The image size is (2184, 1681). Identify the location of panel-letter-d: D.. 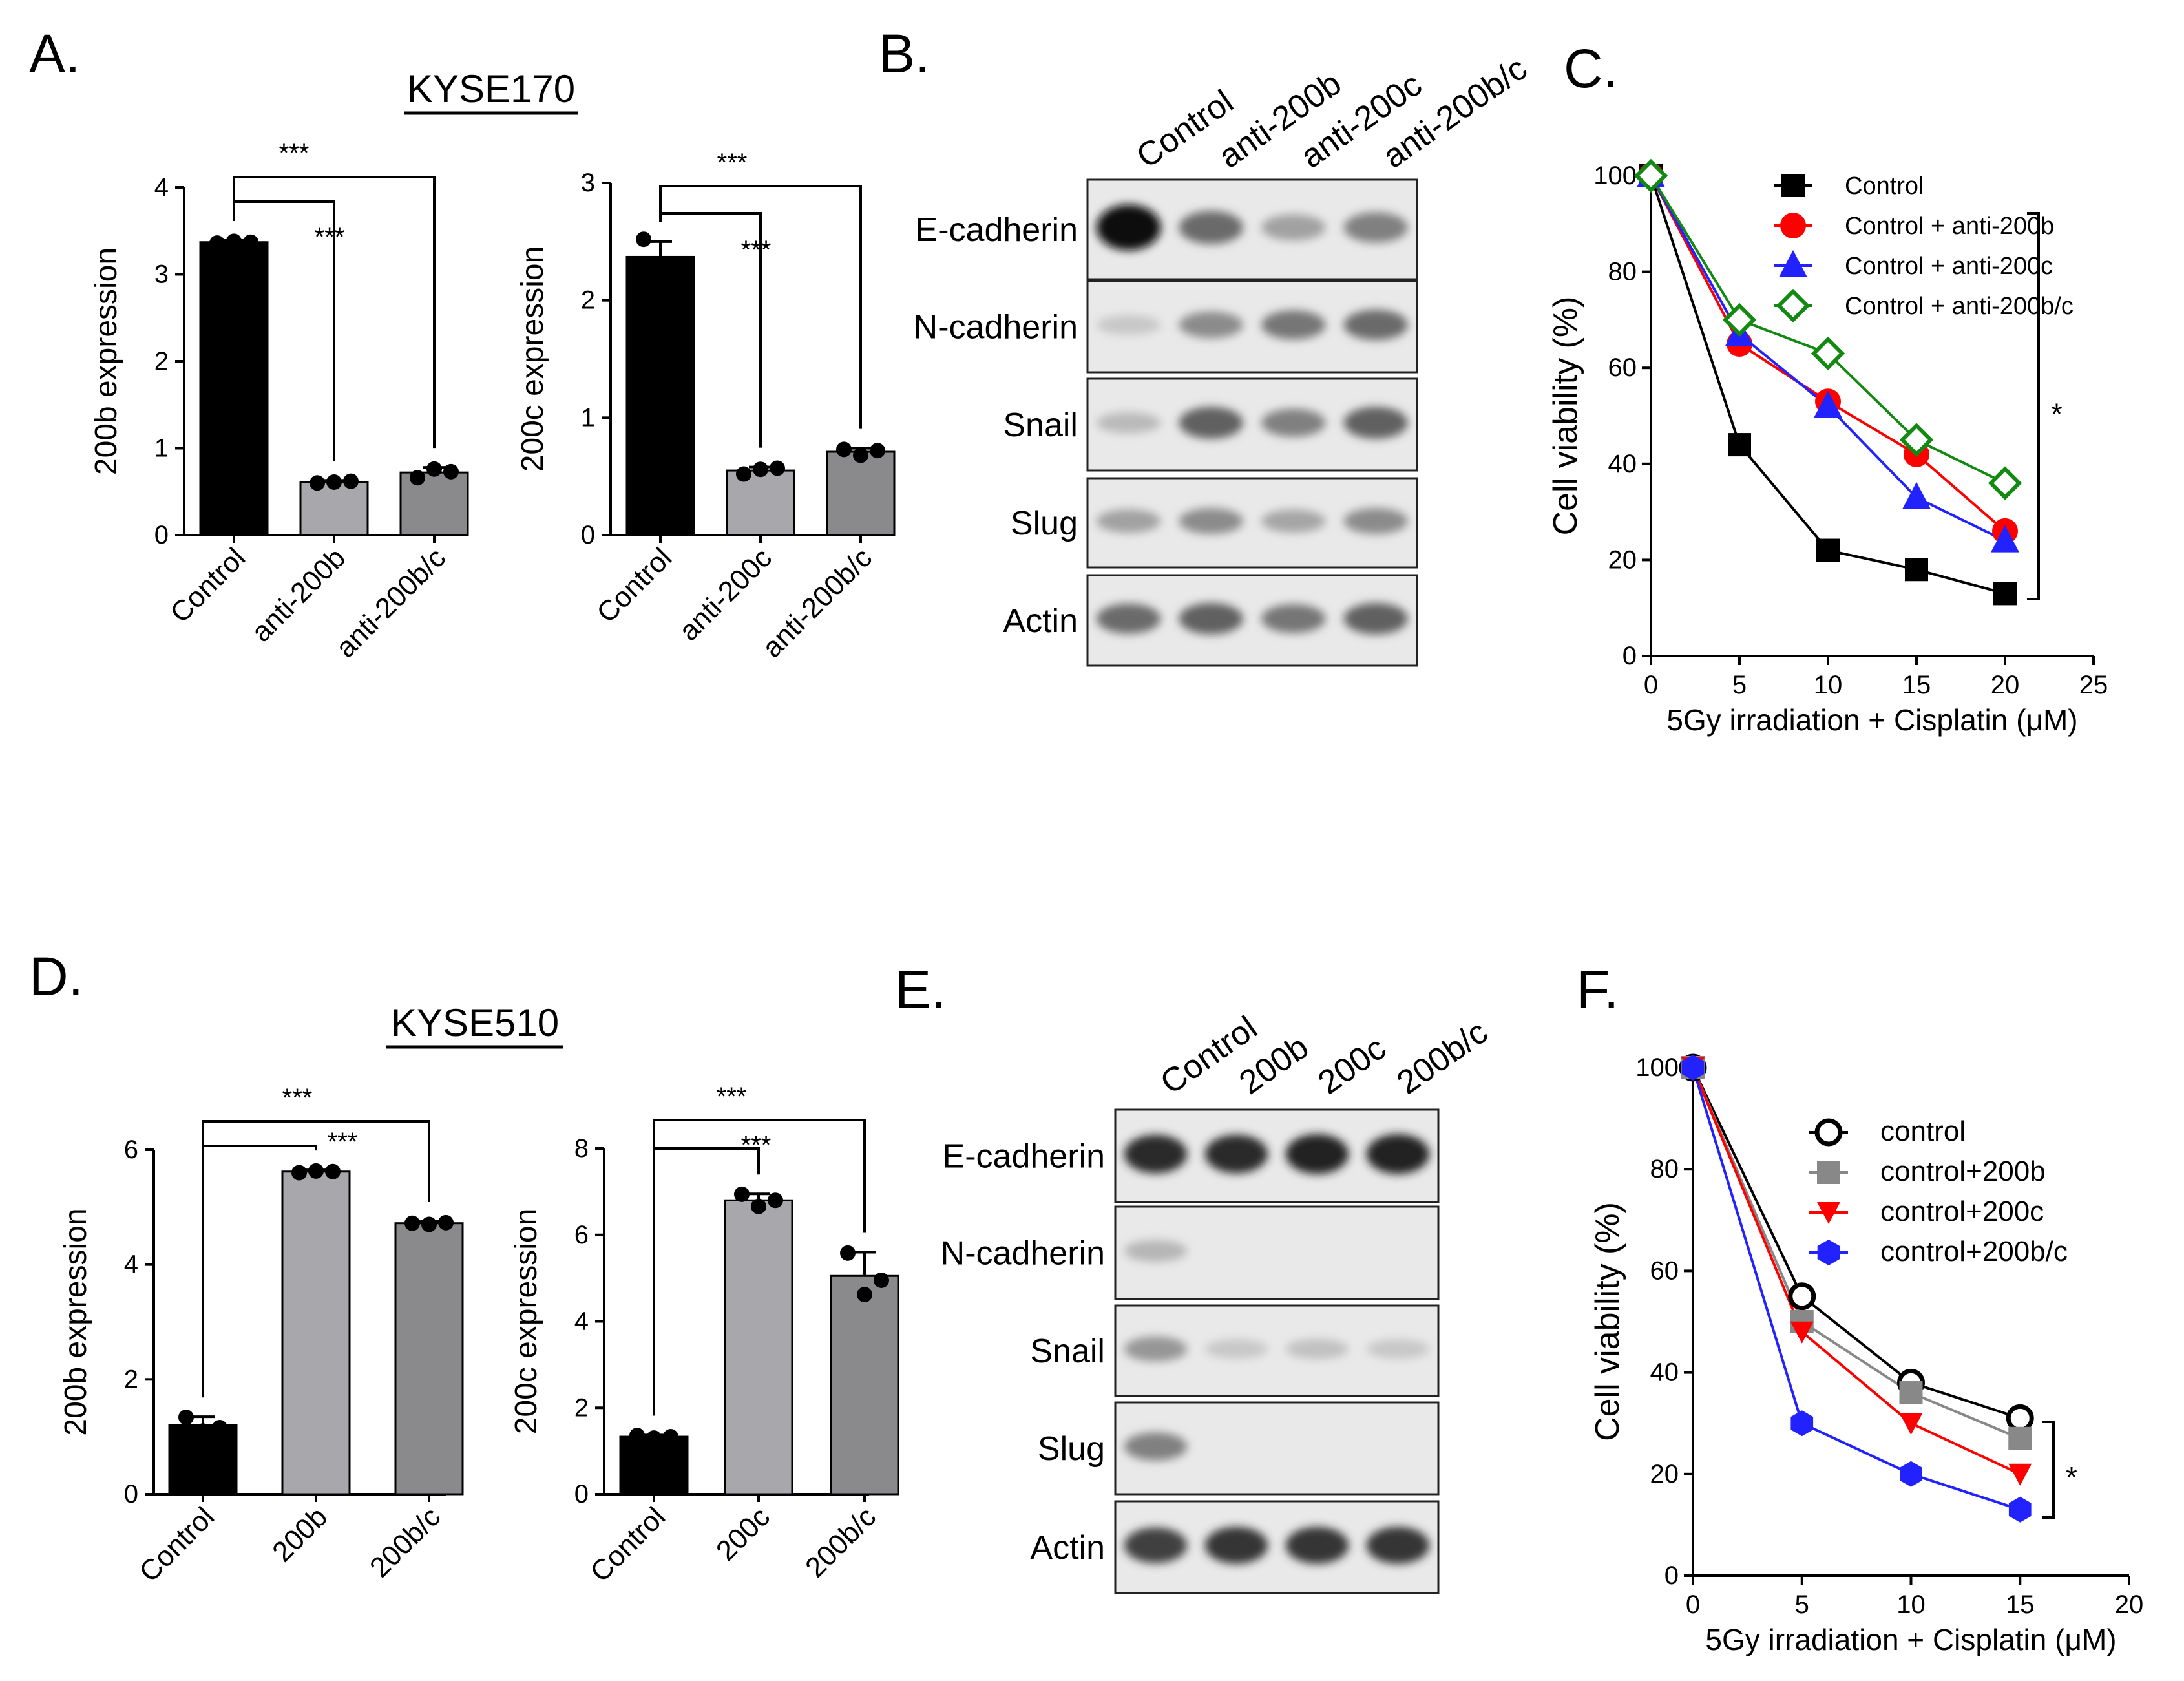
(56, 976).